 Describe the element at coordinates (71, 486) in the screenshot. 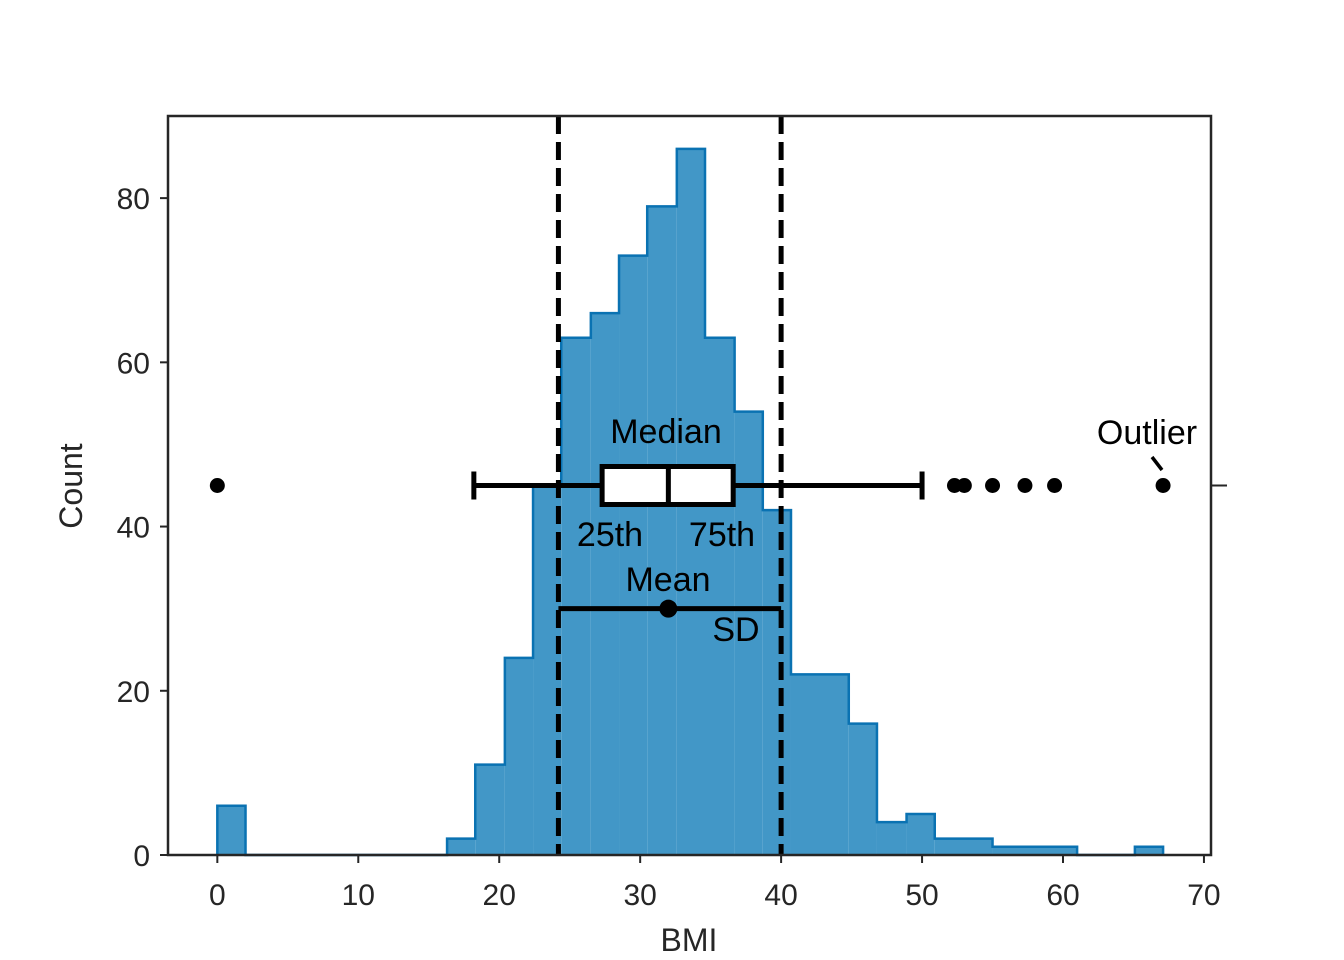

I see `y-axis-label: Count` at that location.